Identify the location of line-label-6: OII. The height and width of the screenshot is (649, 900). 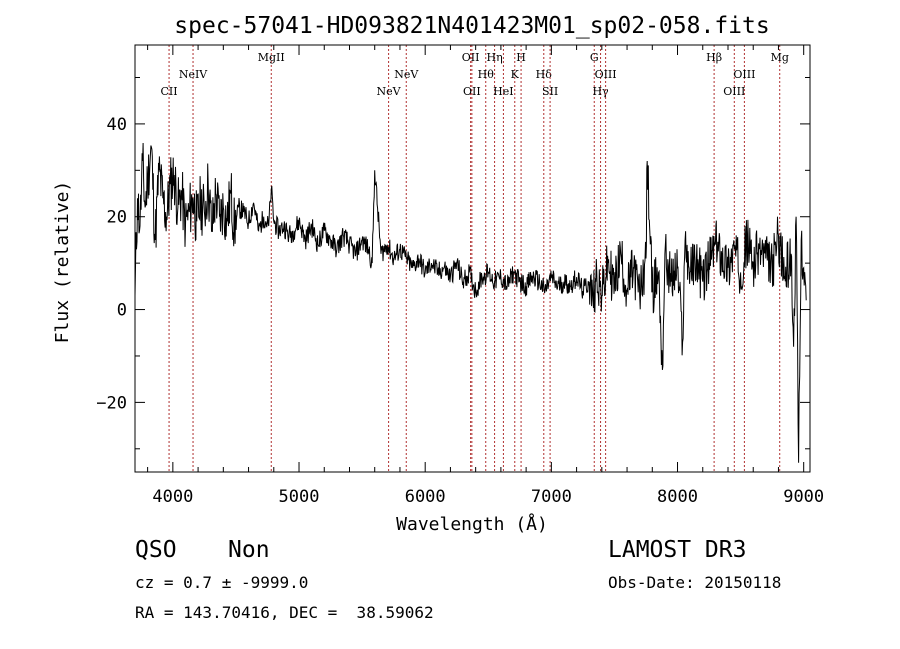
(472, 91).